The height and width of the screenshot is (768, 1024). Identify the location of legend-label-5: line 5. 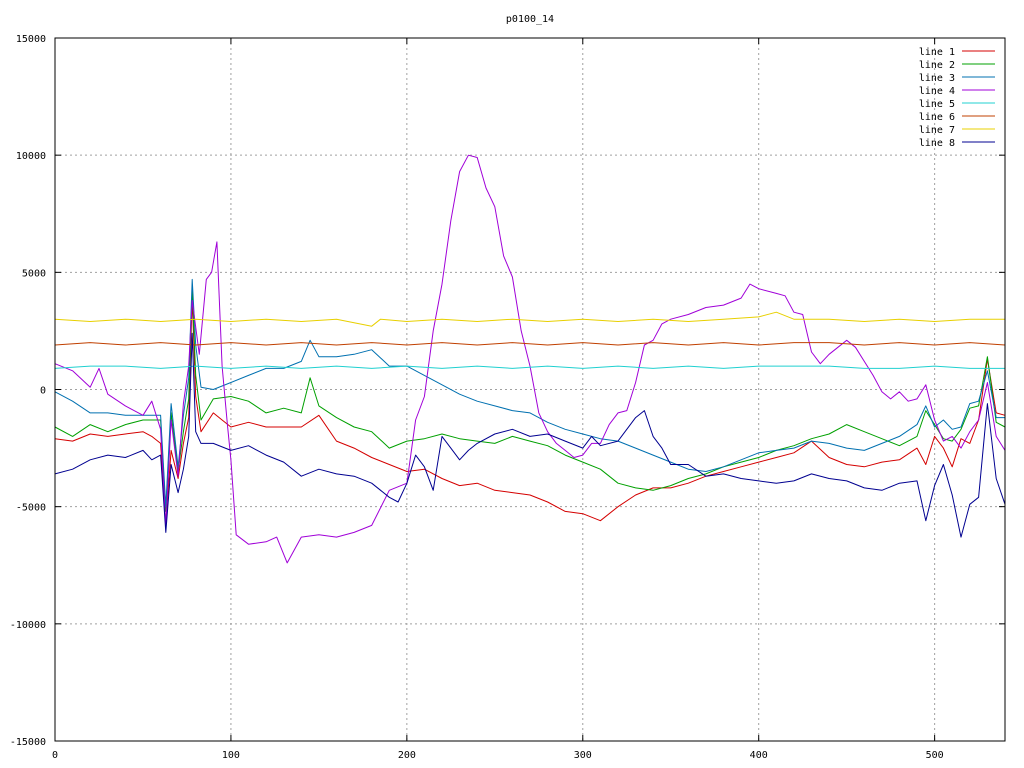
(937, 104).